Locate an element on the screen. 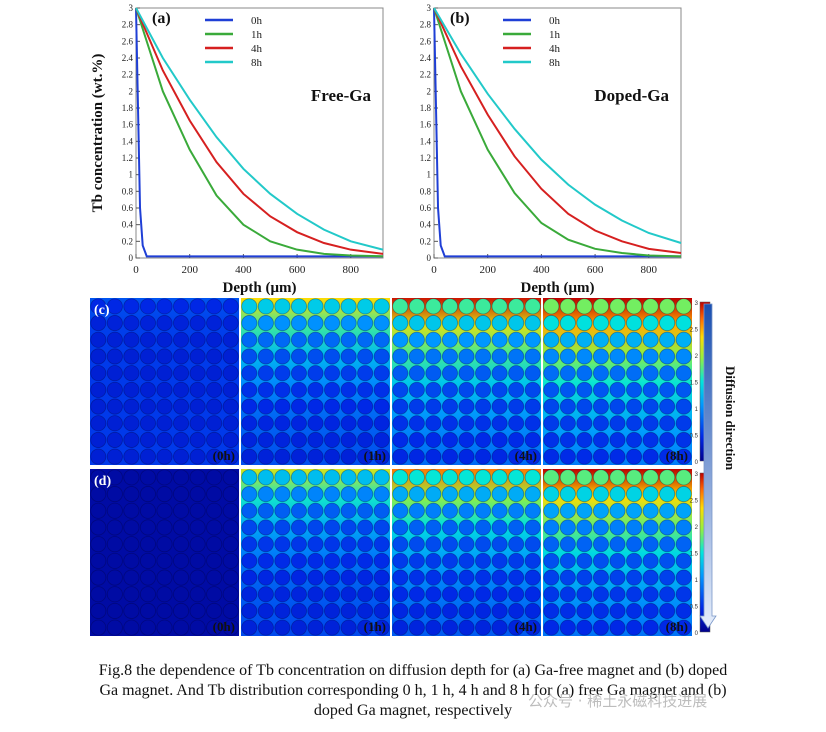 Image resolution: width=826 pixels, height=732 pixels. colorbar-tick: 0.5 is located at coordinates (694, 437).